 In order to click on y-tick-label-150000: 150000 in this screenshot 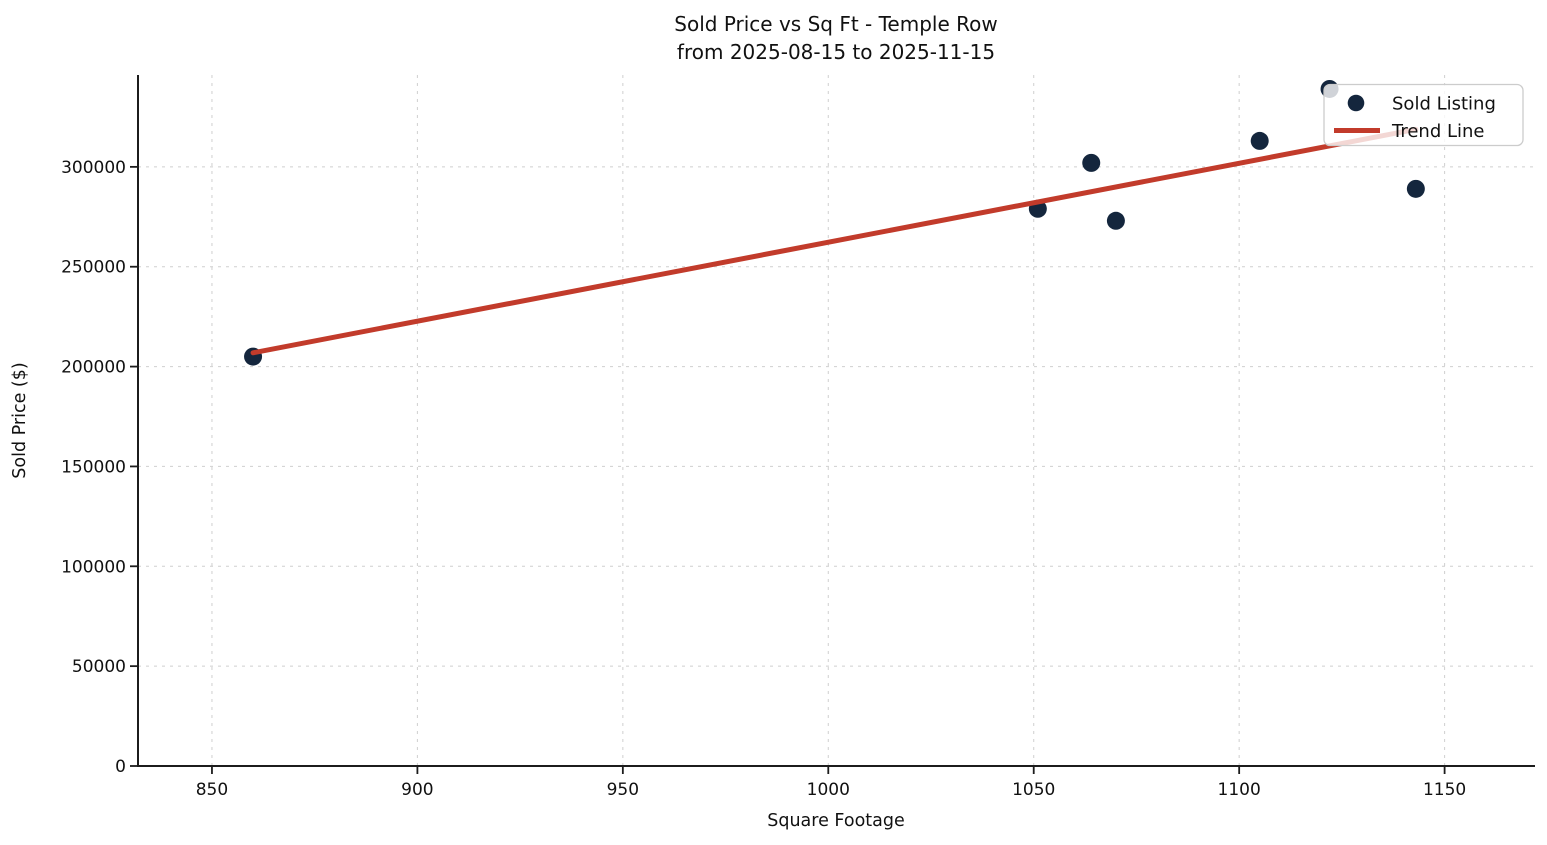, I will do `click(93, 467)`.